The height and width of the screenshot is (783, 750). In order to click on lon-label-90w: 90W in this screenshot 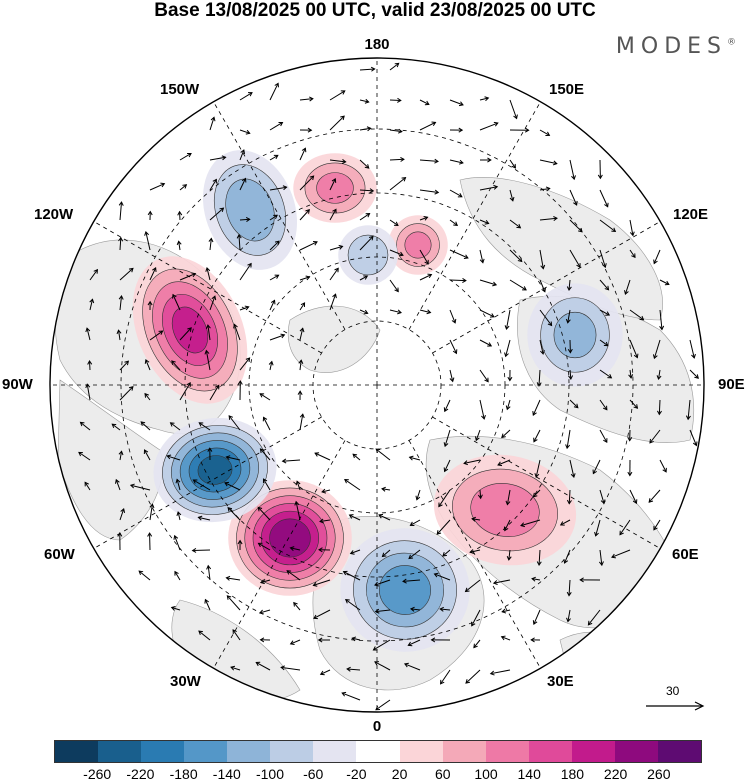, I will do `click(17, 384)`.